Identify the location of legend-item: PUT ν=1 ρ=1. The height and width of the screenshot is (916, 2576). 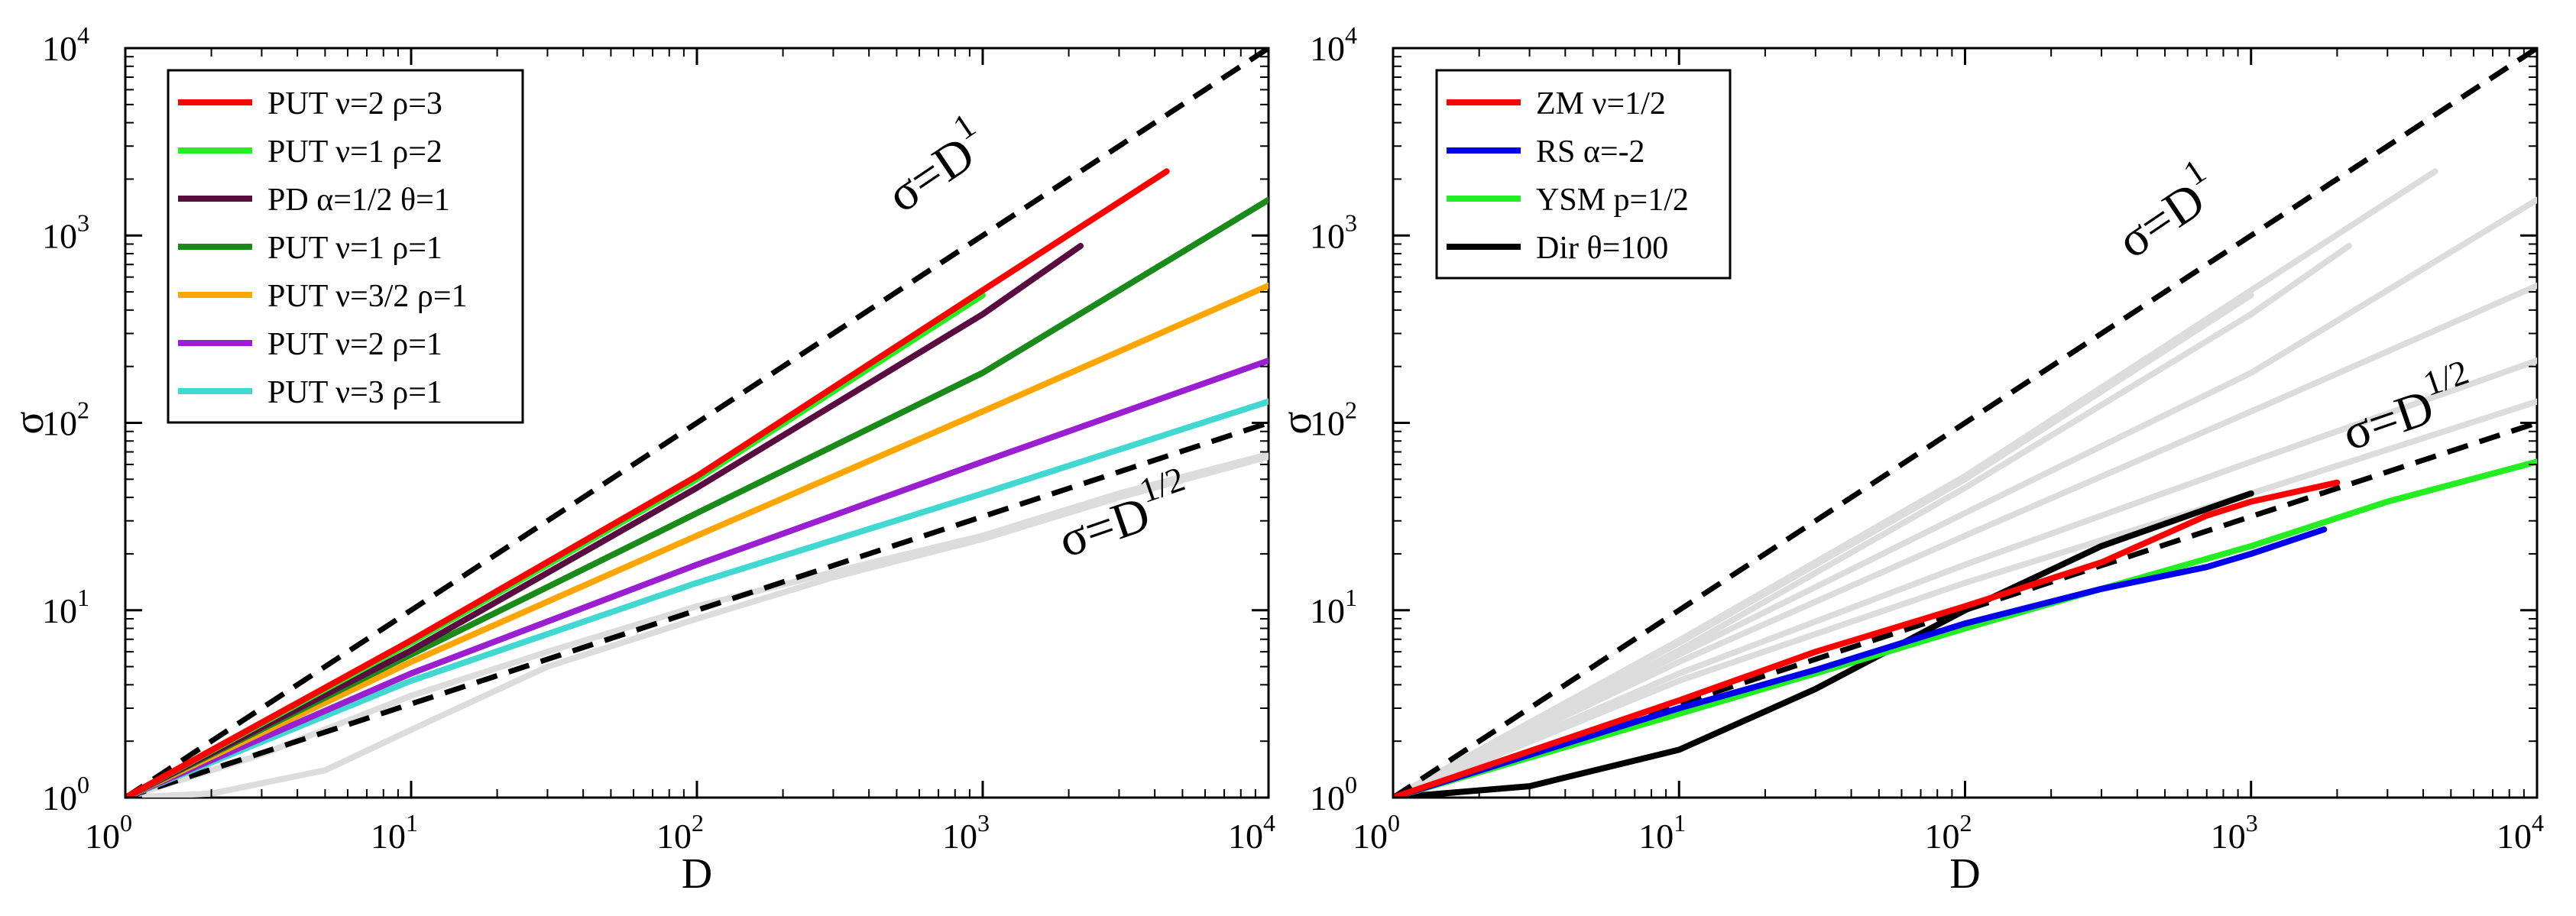
(310, 248).